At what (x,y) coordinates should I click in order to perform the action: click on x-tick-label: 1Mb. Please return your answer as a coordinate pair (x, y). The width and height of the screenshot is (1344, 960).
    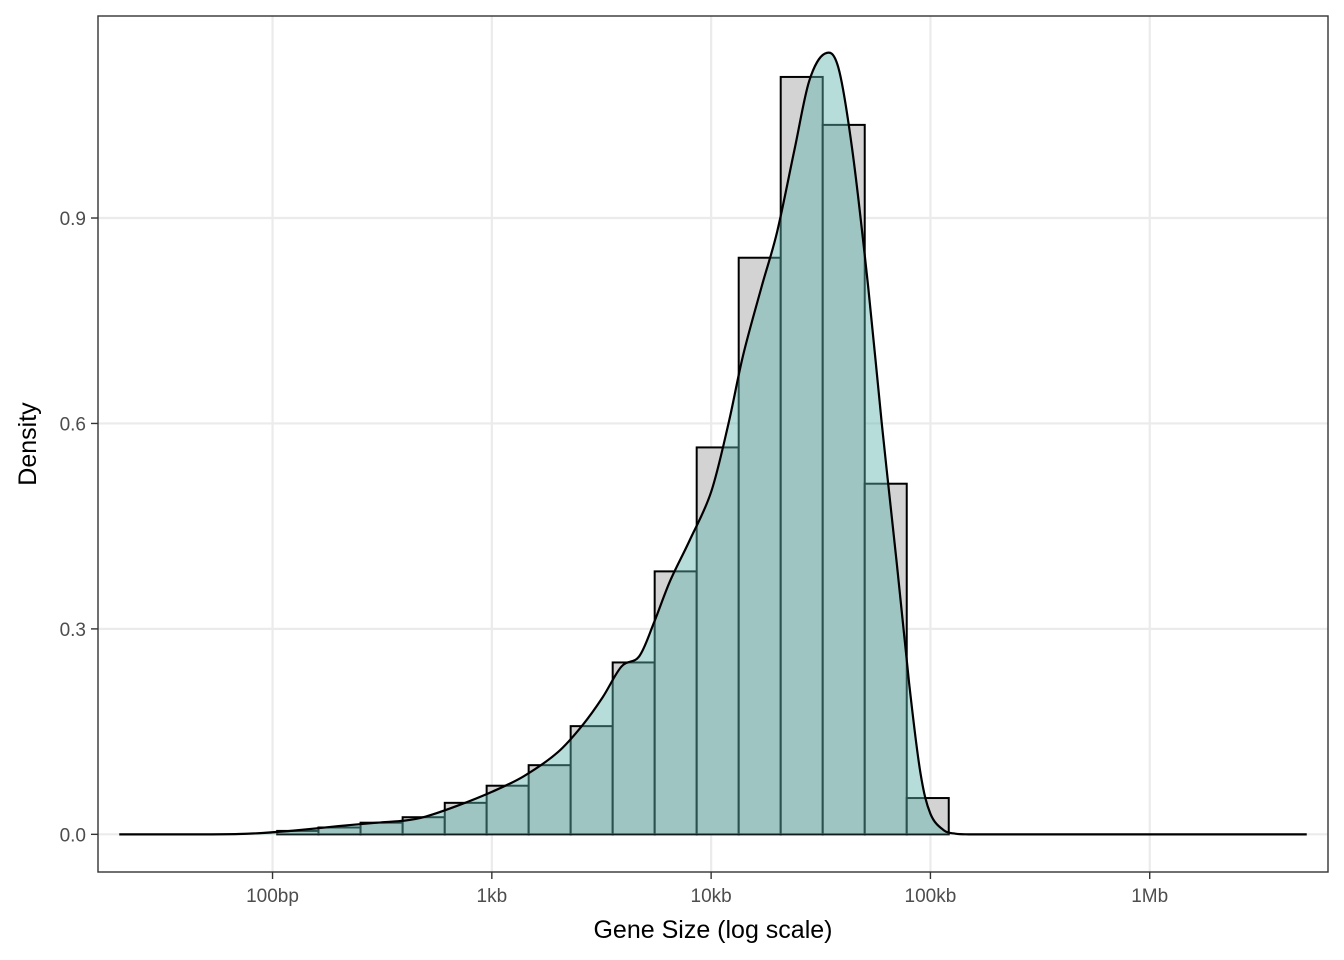
    Looking at the image, I should click on (1149, 896).